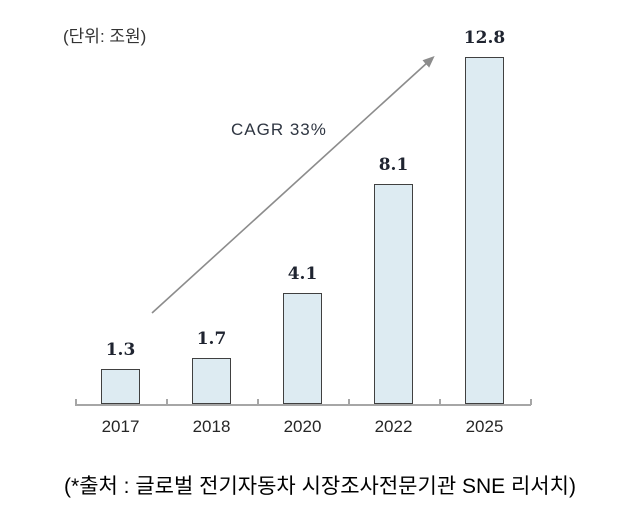 This screenshot has width=640, height=529. I want to click on bar-value-label: 12.8, so click(484, 38).